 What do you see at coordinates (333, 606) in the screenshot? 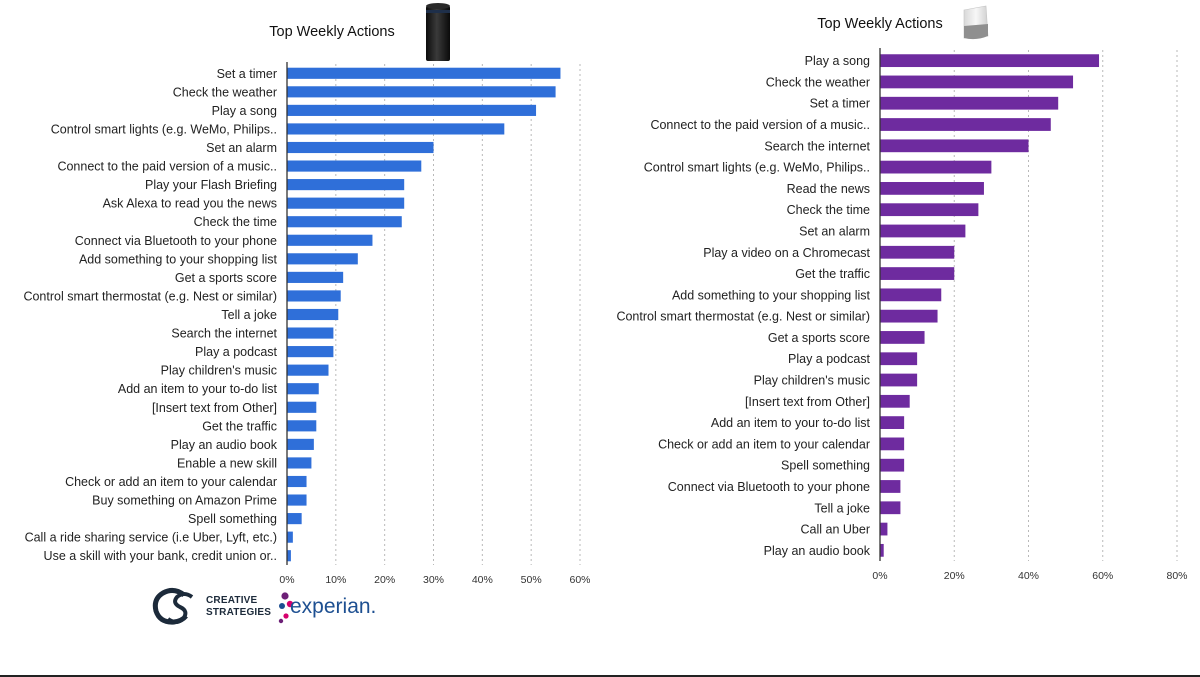
I see `experian-wordmark: experian.` at bounding box center [333, 606].